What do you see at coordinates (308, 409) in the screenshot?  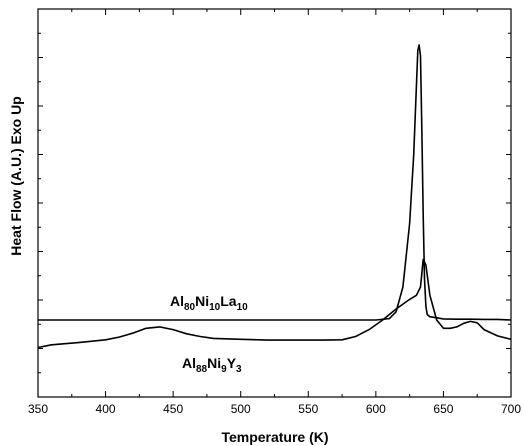 I see `x-tick-label: 550` at bounding box center [308, 409].